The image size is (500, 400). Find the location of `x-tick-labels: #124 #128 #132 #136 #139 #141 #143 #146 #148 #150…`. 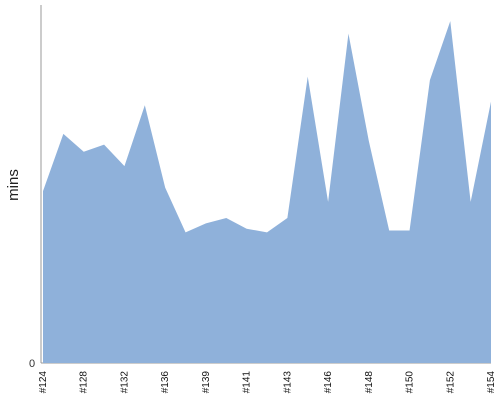

x-tick-labels: #124 #128 #132 #136 #139 #141 #143 #146 #148 #150… is located at coordinates (267, 382).